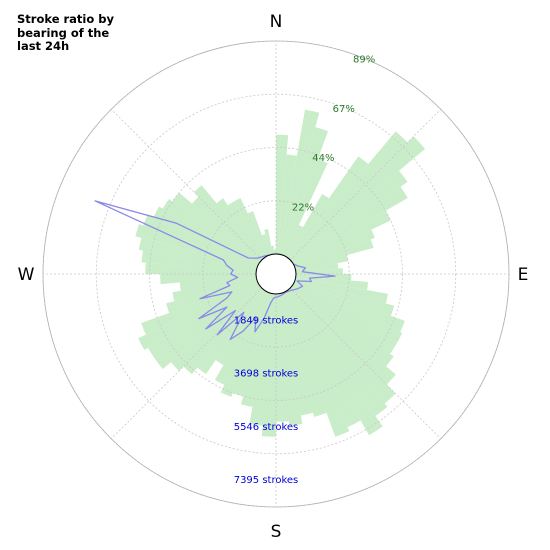 The height and width of the screenshot is (550, 550). What do you see at coordinates (266, 427) in the screenshot?
I see `count-tick-label: 5546 strokes` at bounding box center [266, 427].